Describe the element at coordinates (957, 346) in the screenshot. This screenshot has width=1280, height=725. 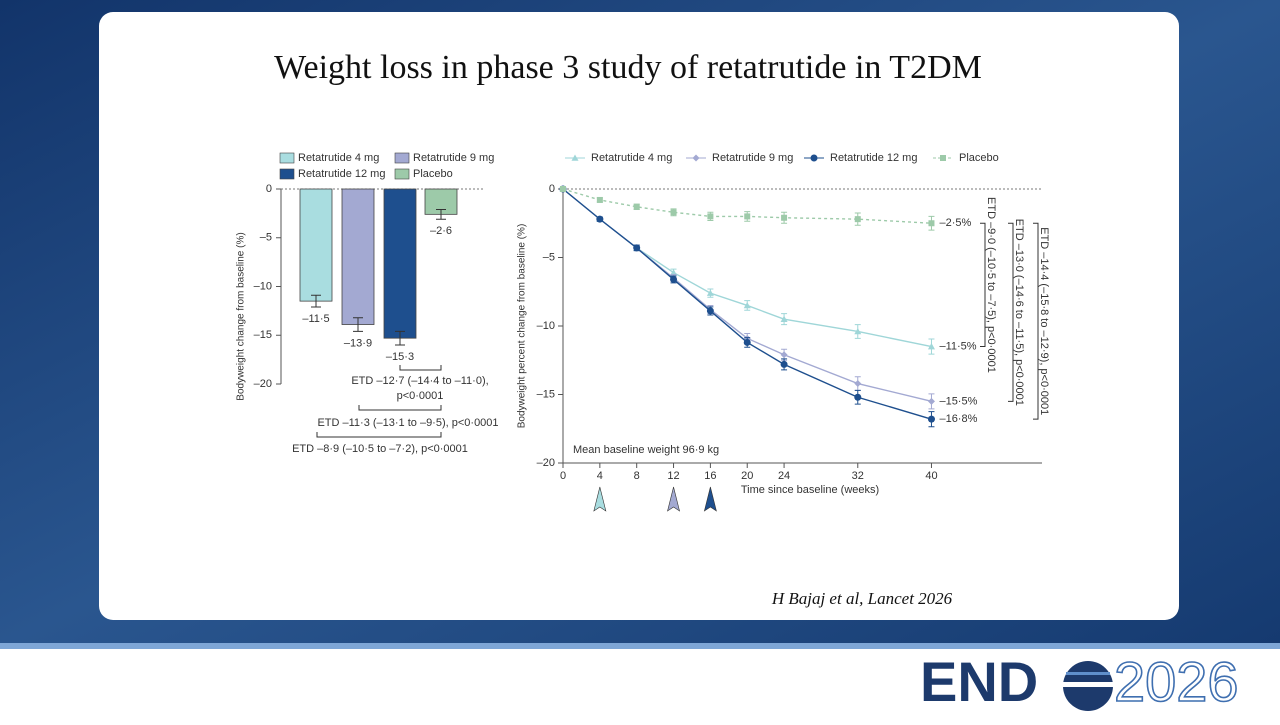
I see `value-label: –11·5%` at that location.